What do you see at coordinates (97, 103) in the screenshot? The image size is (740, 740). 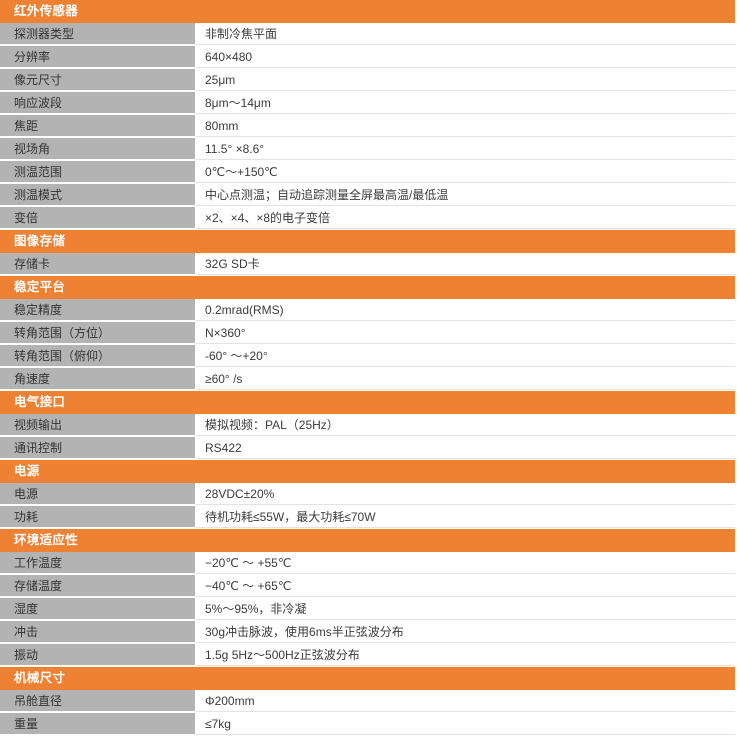 I see `spec-label: 响应波段` at bounding box center [97, 103].